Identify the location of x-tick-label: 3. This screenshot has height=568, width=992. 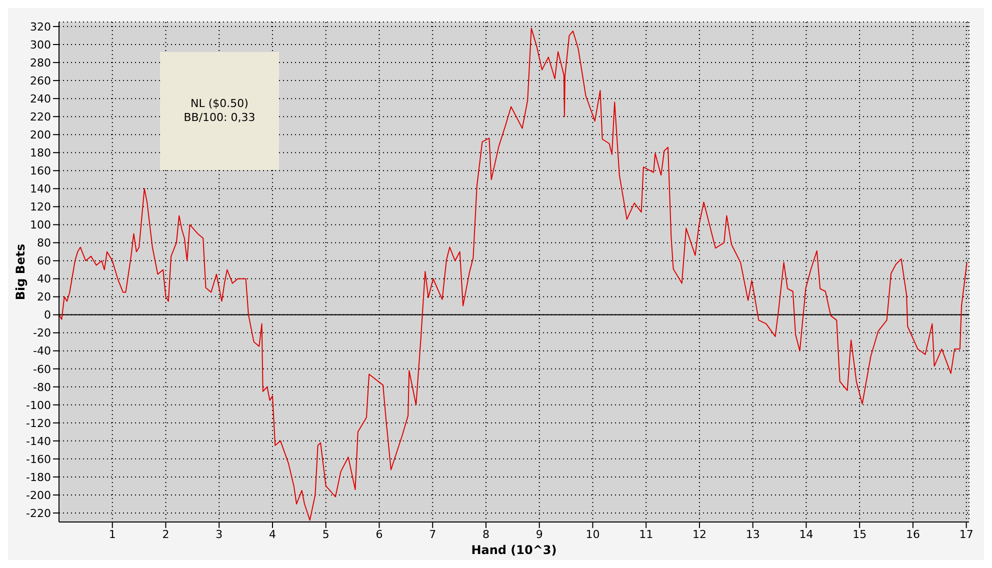
(219, 534).